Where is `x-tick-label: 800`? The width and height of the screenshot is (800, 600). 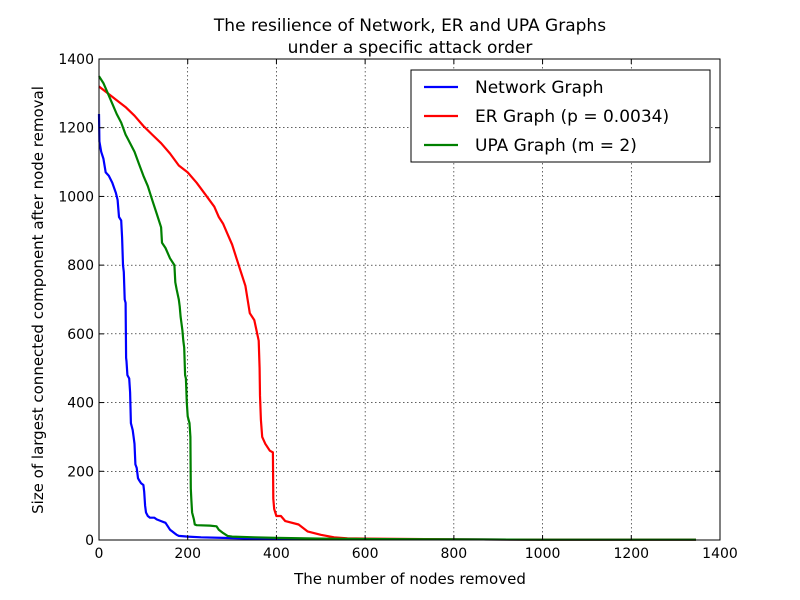
x-tick-label: 800 is located at coordinates (453, 554).